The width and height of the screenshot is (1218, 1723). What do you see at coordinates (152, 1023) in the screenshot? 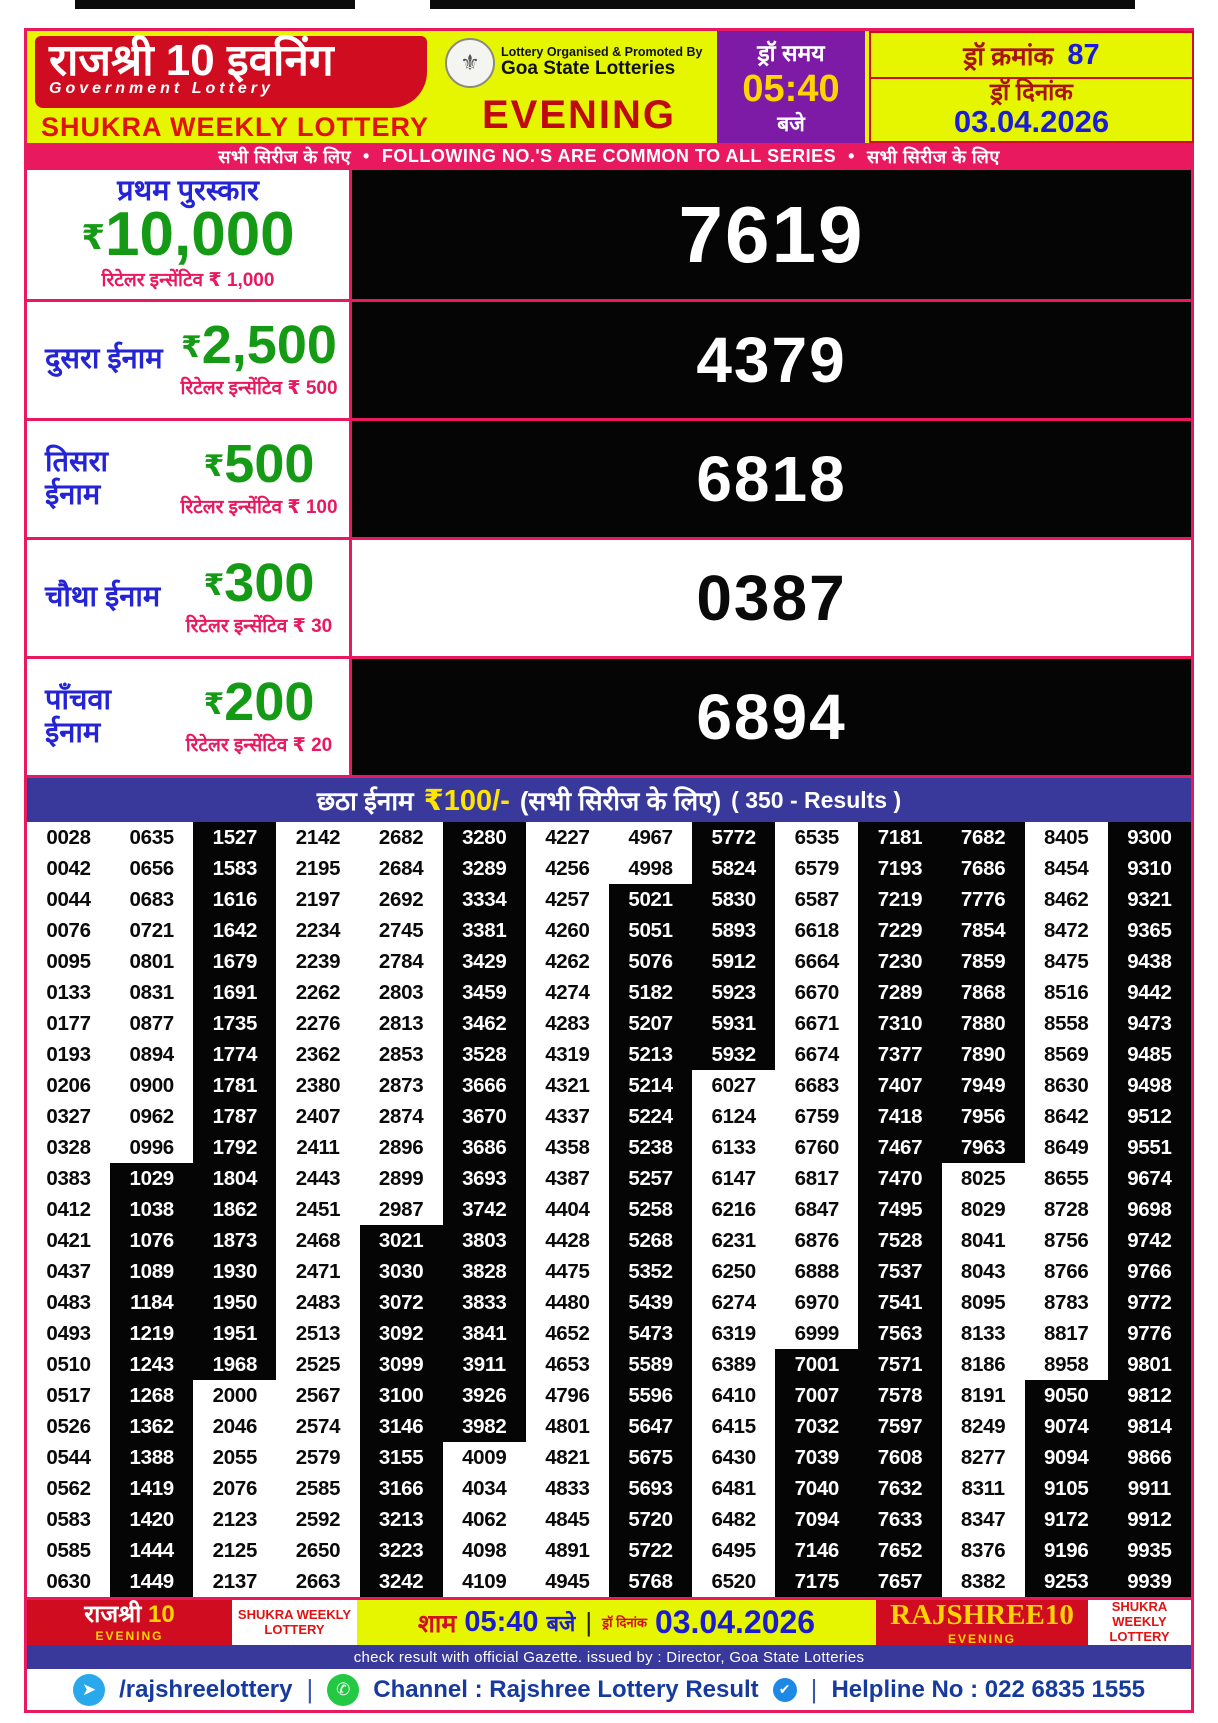
I see `result-number: 0877` at bounding box center [152, 1023].